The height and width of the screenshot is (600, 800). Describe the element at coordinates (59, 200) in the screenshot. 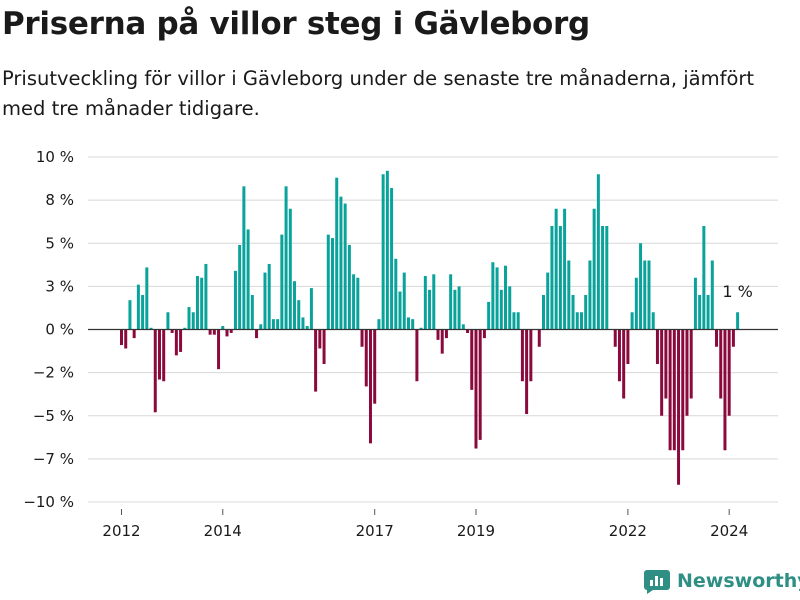

I see `y-tick-label: 8 %` at that location.